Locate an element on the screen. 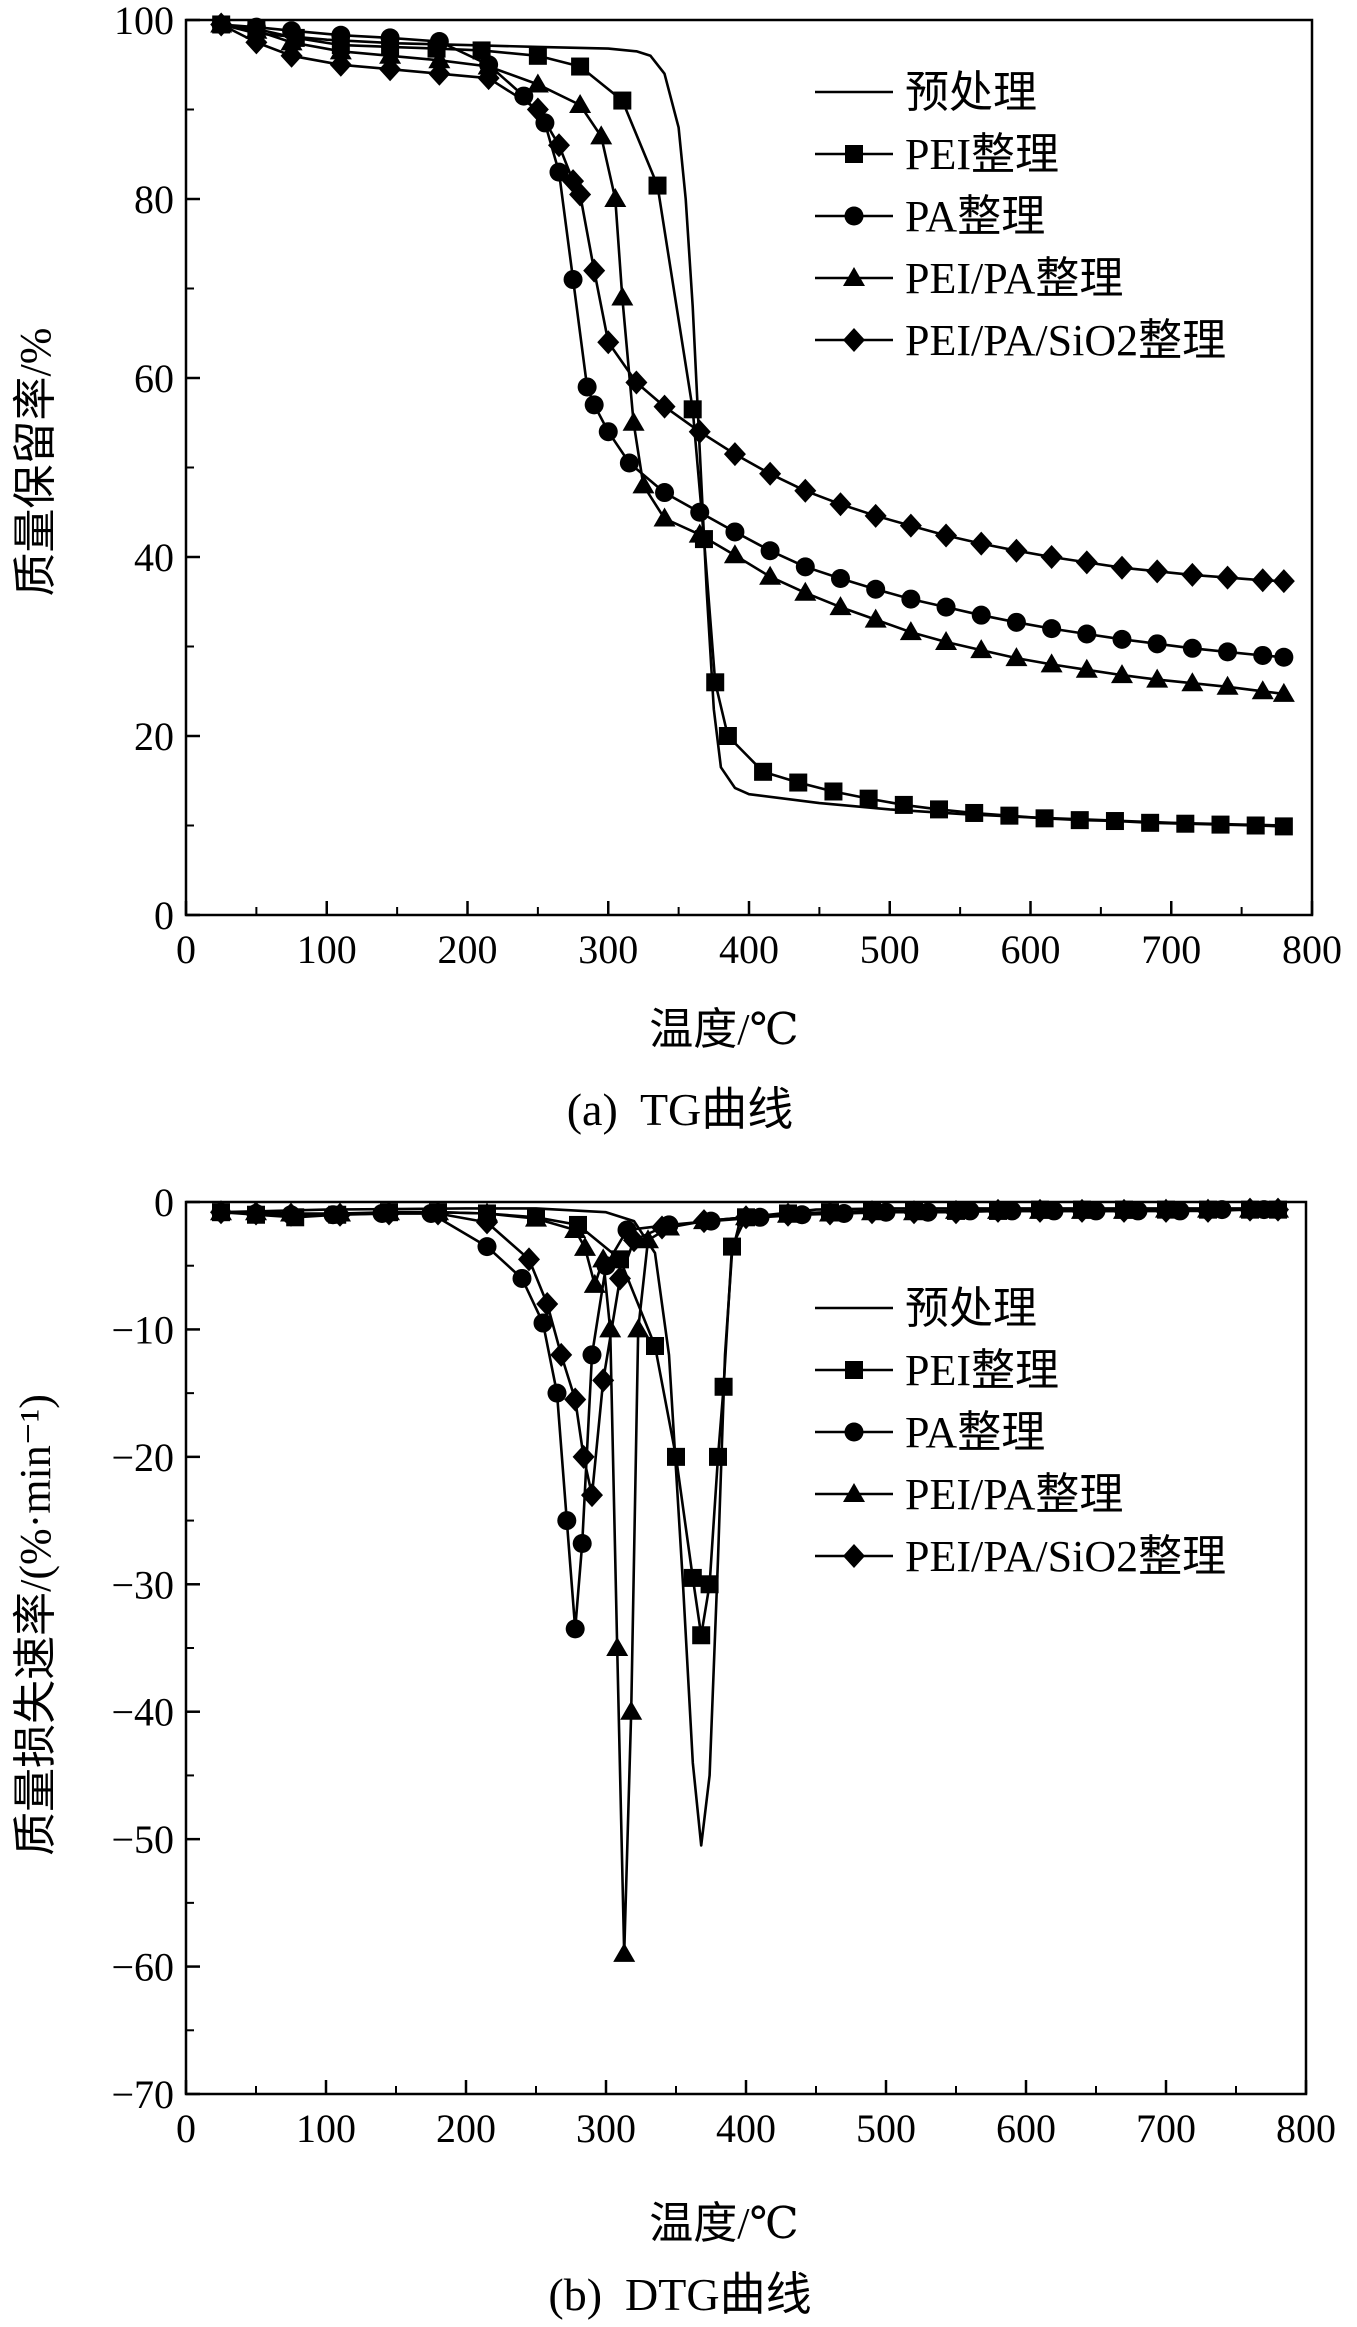  tg-y-tick-label: 60 is located at coordinates (154, 378).